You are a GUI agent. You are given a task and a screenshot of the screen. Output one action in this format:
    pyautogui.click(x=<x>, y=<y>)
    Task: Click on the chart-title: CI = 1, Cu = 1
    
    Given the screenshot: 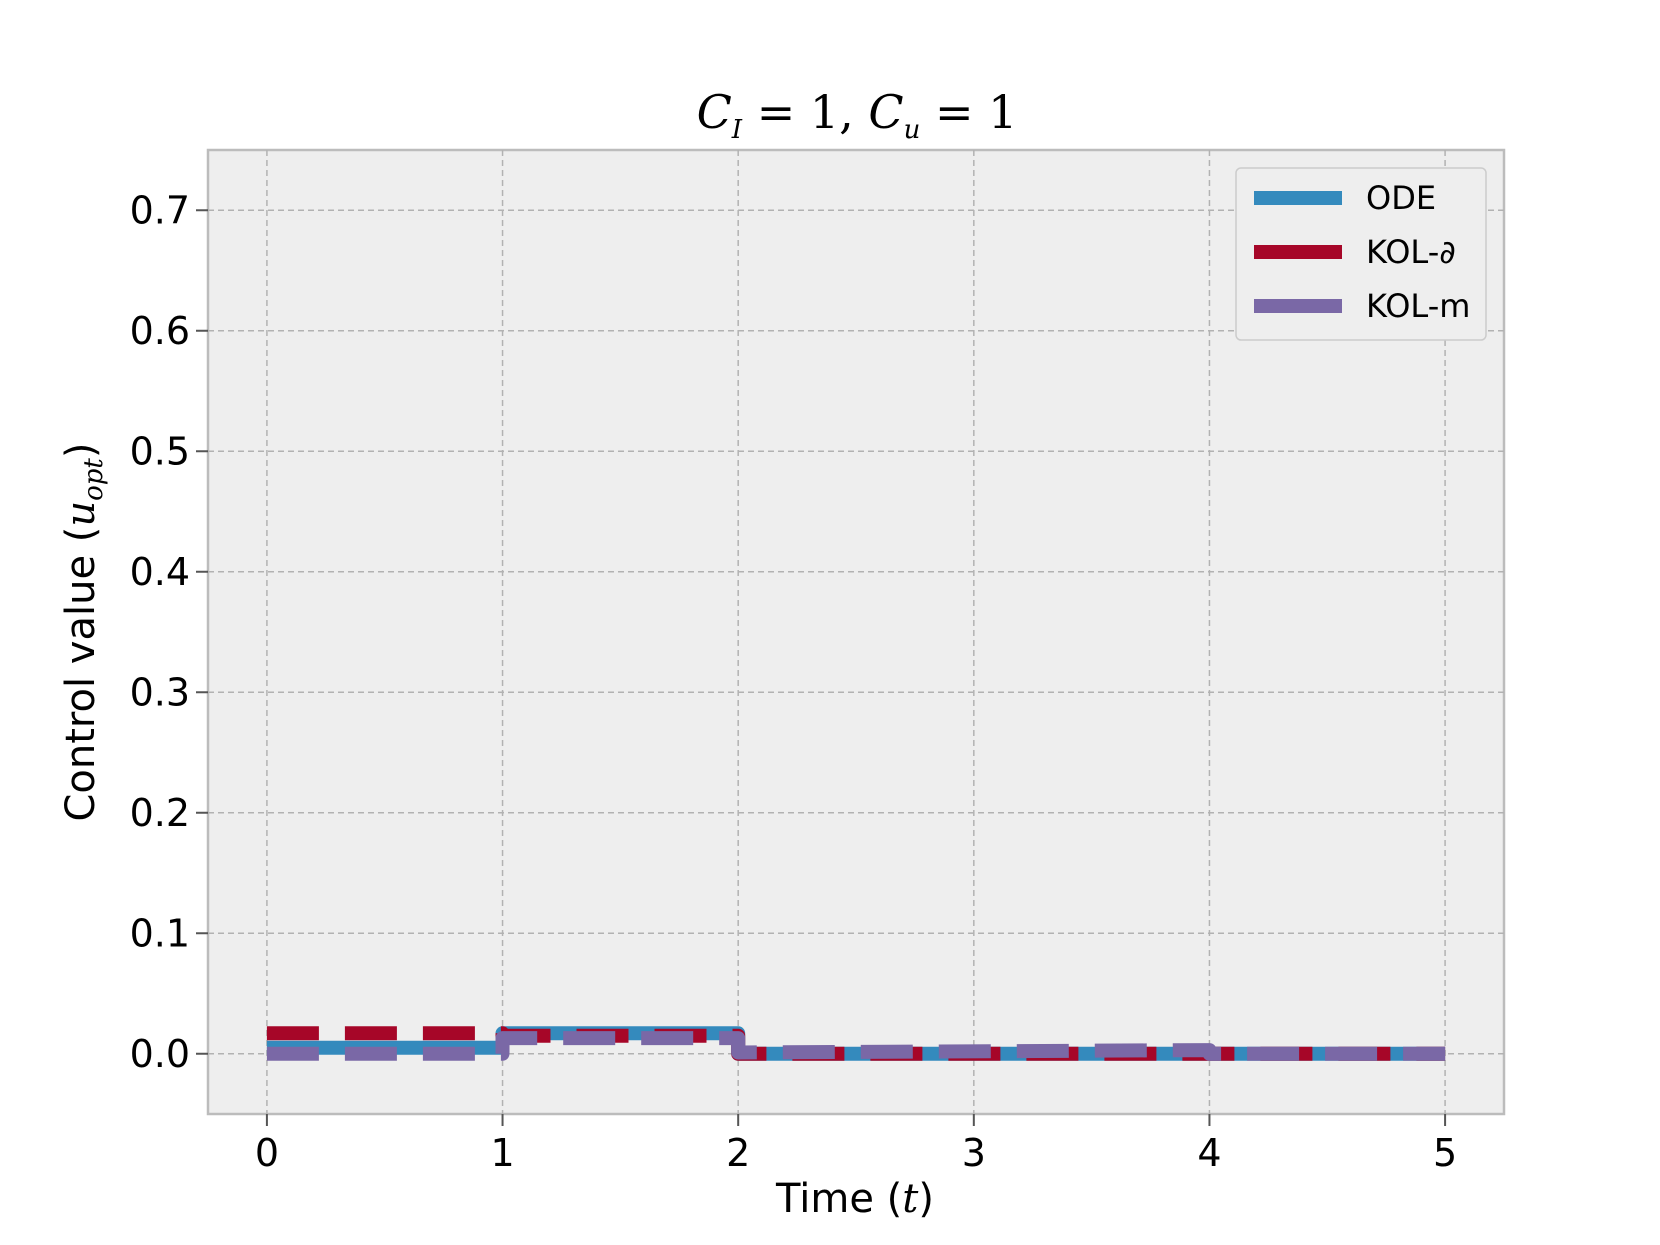 What is the action you would take?
    pyautogui.click(x=857, y=115)
    